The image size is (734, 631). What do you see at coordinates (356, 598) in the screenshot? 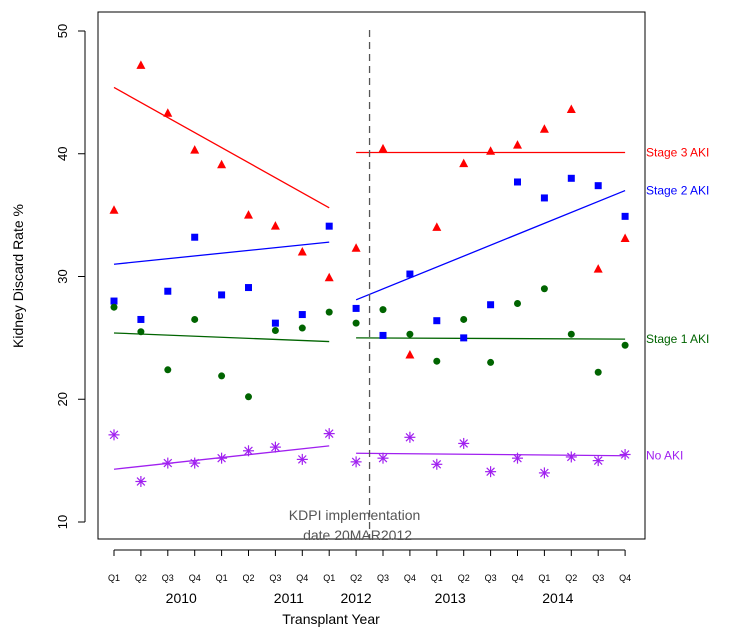
I see `x-year-label: 2012` at bounding box center [356, 598].